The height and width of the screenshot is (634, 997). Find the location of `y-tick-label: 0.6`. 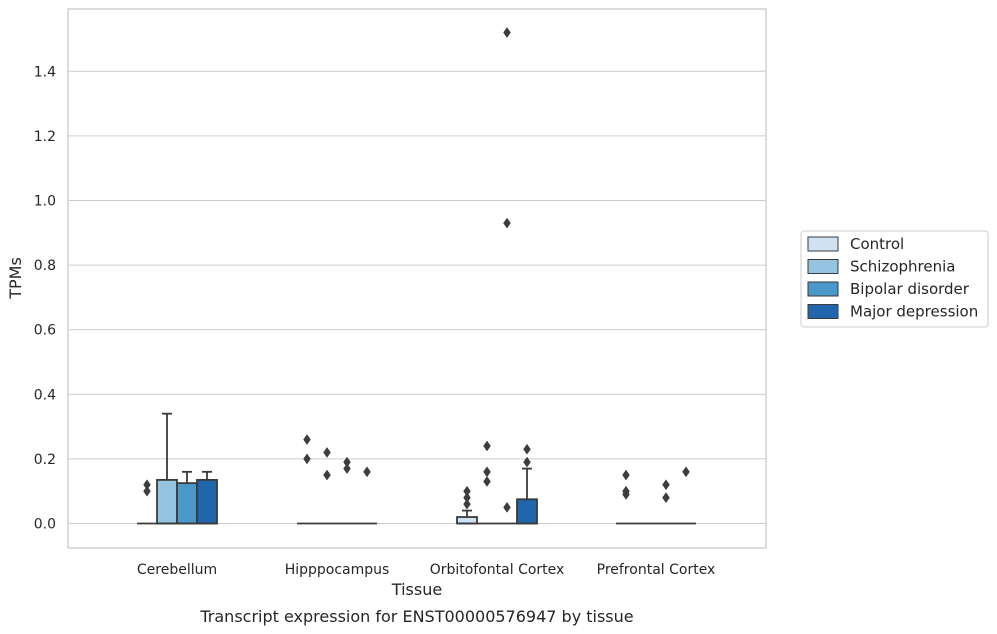

y-tick-label: 0.6 is located at coordinates (45, 331).